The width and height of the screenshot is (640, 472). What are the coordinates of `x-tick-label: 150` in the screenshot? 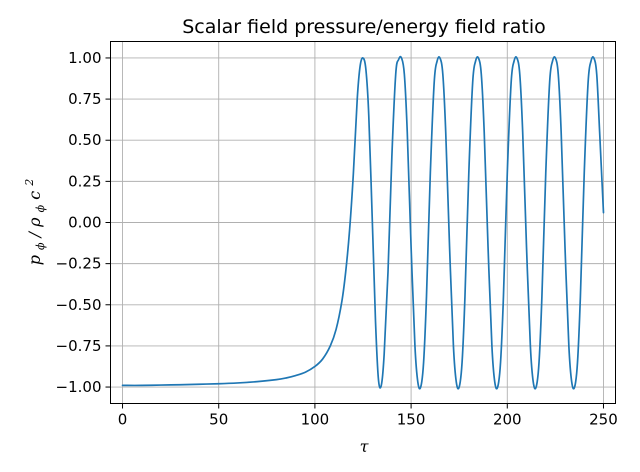 It's located at (411, 420).